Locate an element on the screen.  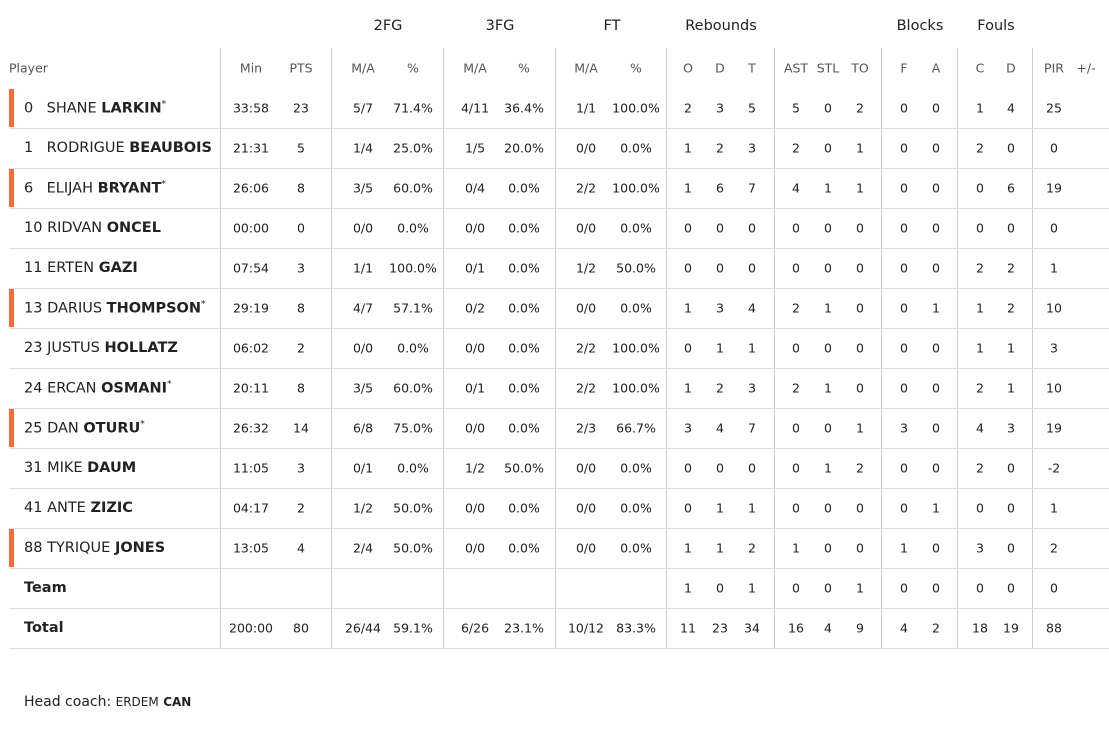
stat-cell: 2/4 is located at coordinates (363, 548).